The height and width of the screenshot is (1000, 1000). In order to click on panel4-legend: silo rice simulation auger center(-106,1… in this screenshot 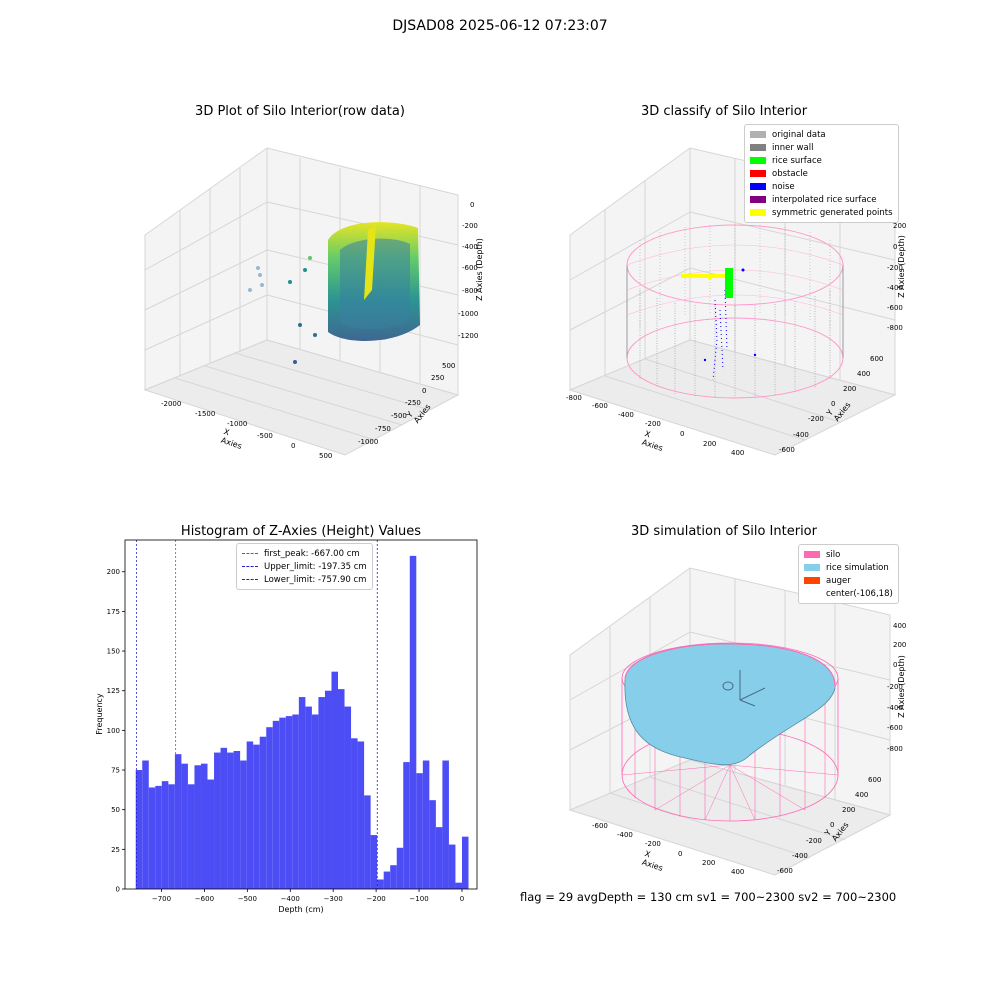, I will do `click(848, 574)`.